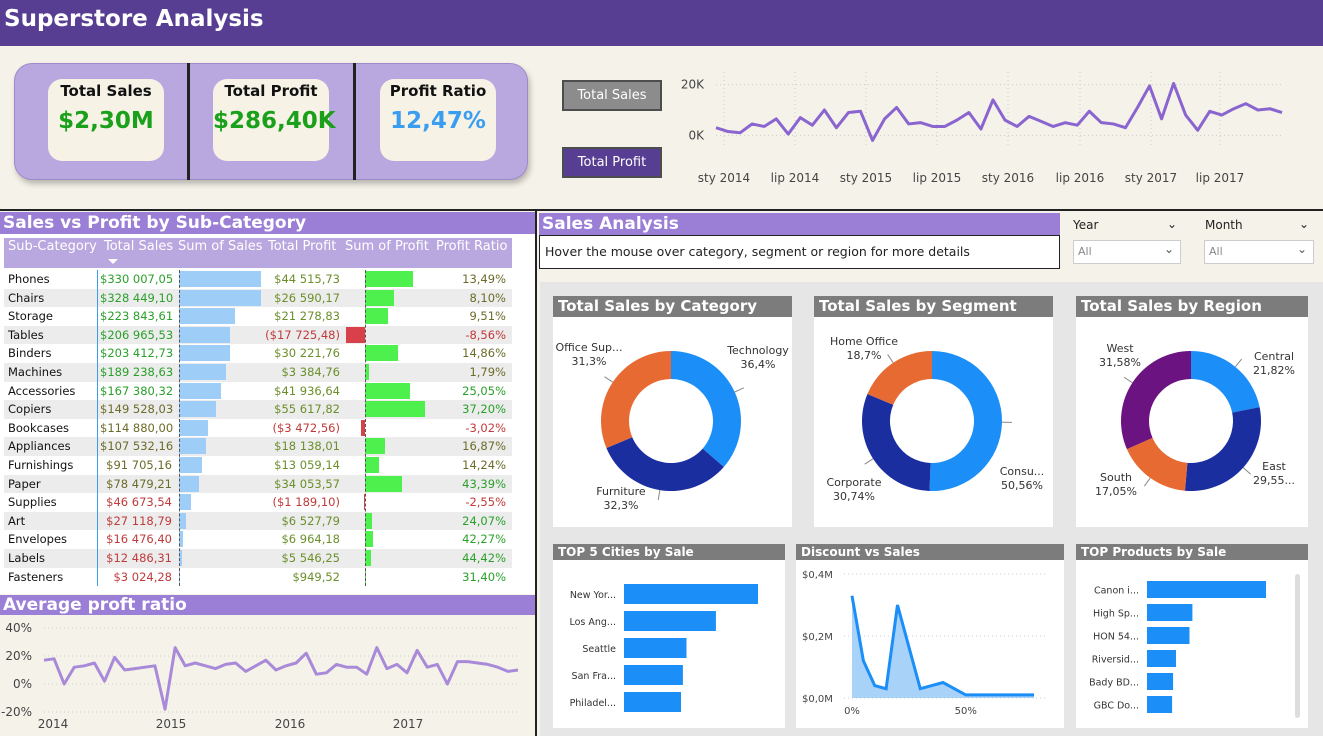  Describe the element at coordinates (106, 91) in the screenshot. I see `kpi-label: Total Sales` at that location.